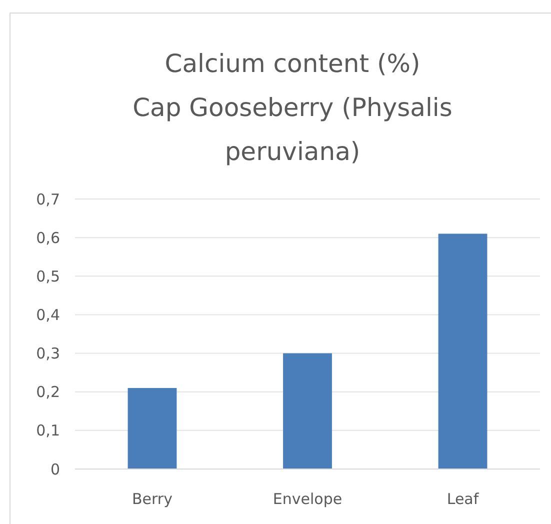 Image resolution: width=551 pixels, height=524 pixels. What do you see at coordinates (292, 107) in the screenshot?
I see `chart-title: Calcium content (%) Cap Gooseberry (Physalis peruviana)` at bounding box center [292, 107].